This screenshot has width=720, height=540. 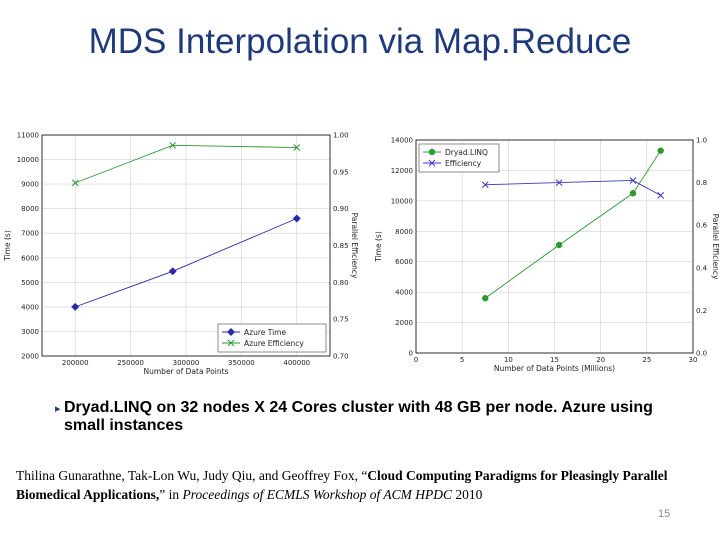 What do you see at coordinates (463, 163) in the screenshot?
I see `legend-label: Efficiency` at bounding box center [463, 163].